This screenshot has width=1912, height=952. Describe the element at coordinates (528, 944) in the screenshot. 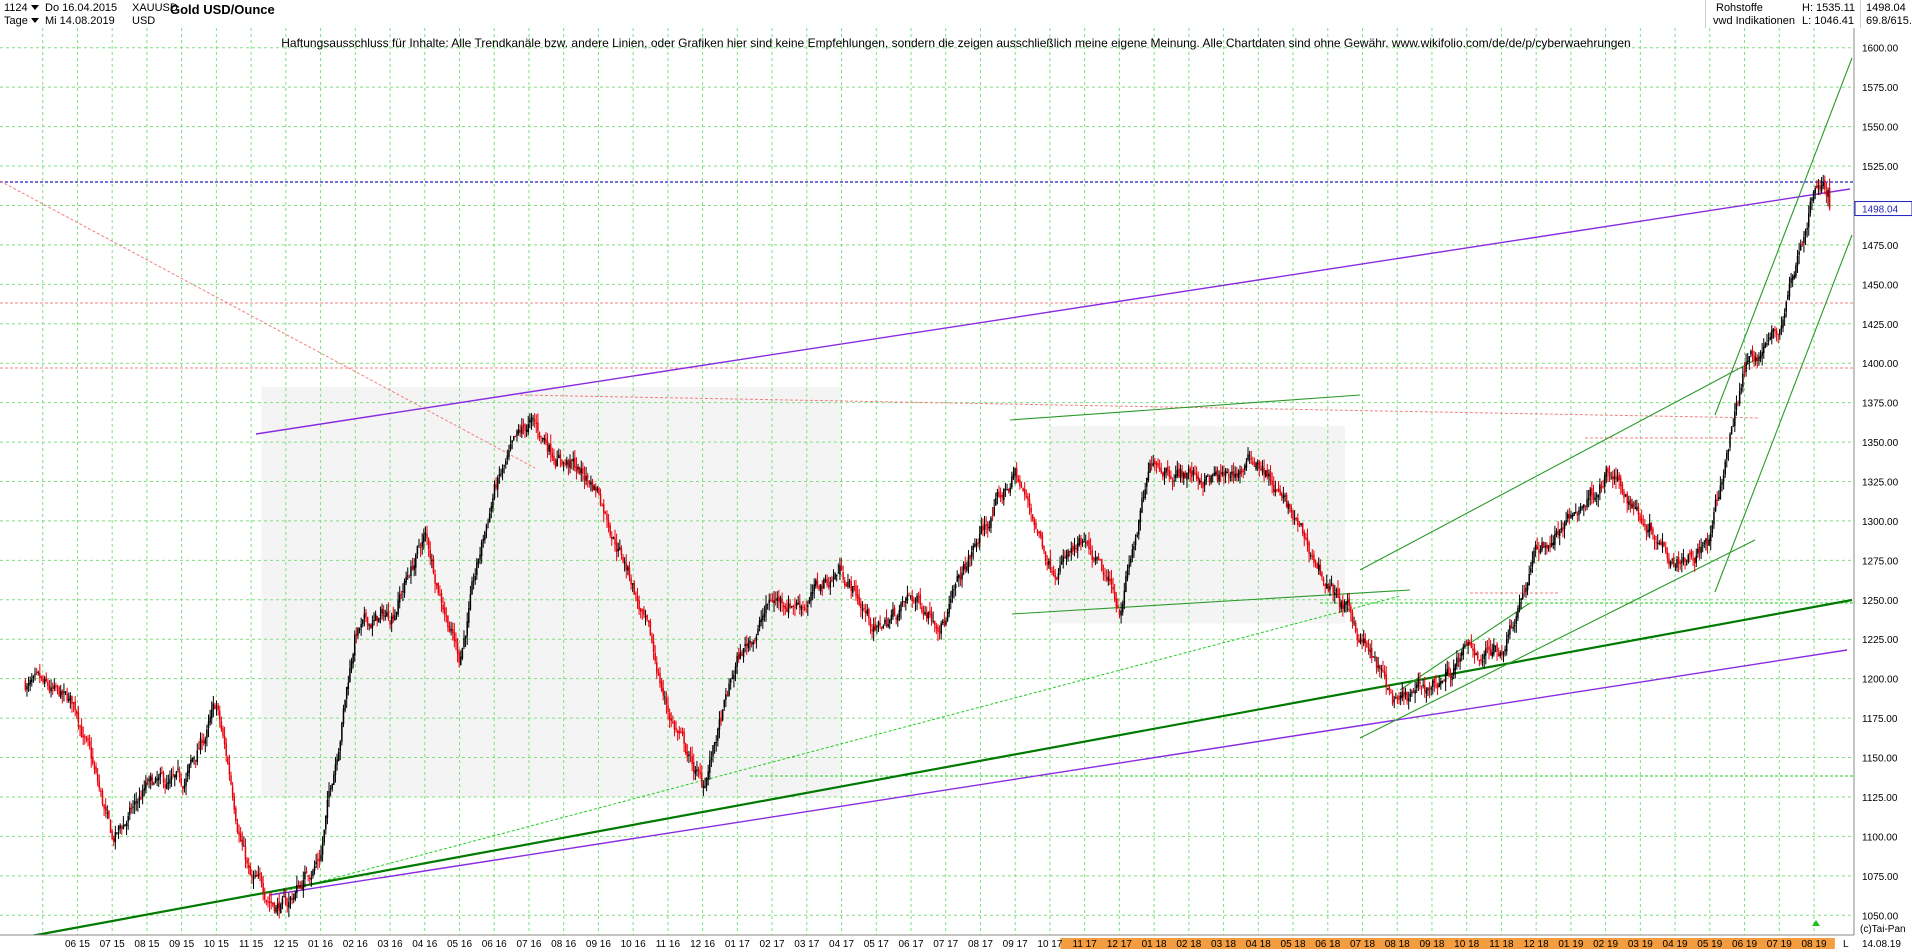

I see `x-tick-label: 07 16` at that location.